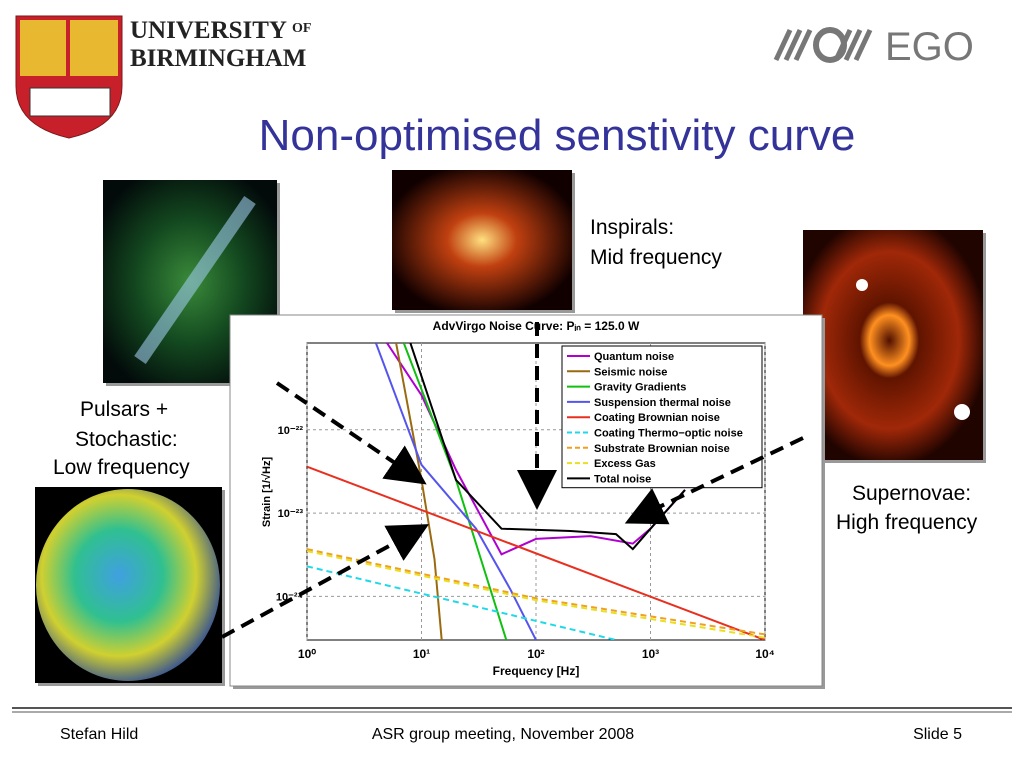 This screenshot has width=1024, height=773. What do you see at coordinates (128, 585) in the screenshot?
I see `cmb-sphere` at bounding box center [128, 585].